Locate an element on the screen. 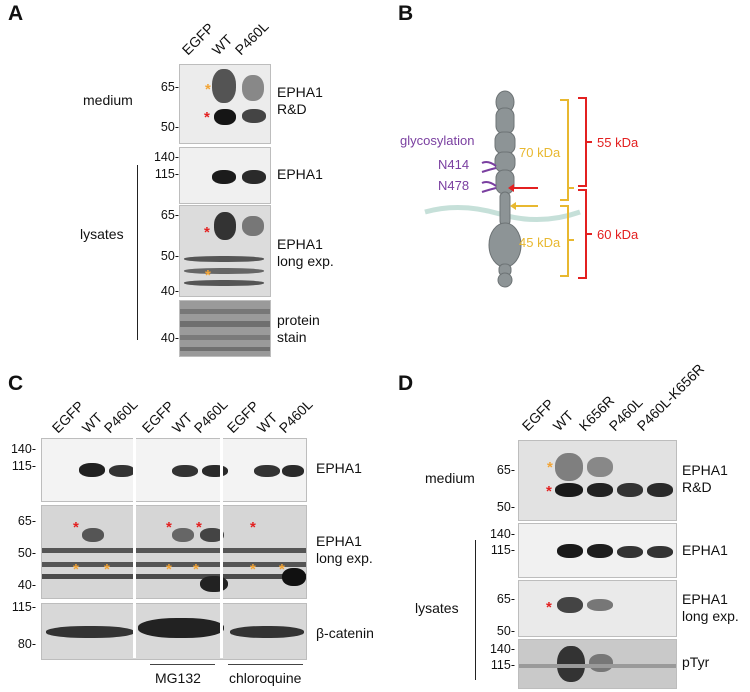 This screenshot has width=750, height=692. blot-d-long-exp is located at coordinates (597, 608).